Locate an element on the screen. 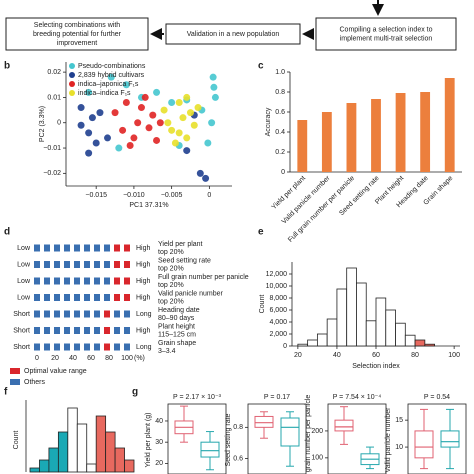 This screenshot has width=474, height=474. x-tick-label: 80 is located at coordinates (415, 355).